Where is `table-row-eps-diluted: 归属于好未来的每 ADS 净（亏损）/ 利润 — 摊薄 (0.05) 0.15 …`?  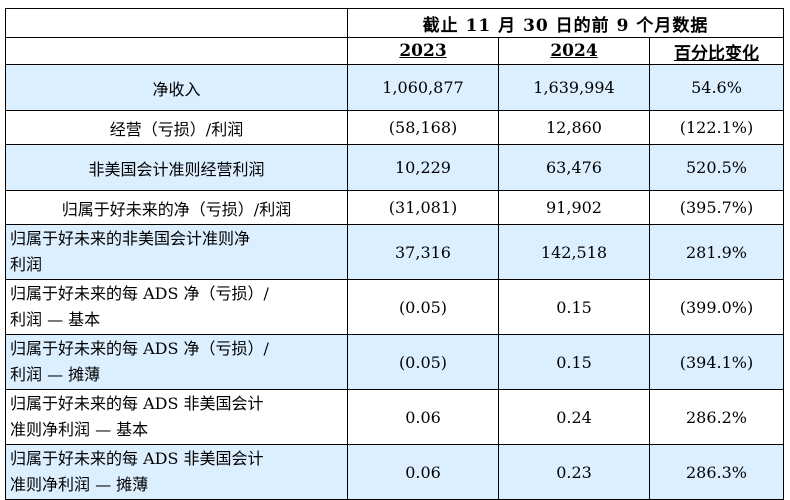 table-row-eps-diluted: 归属于好未来的每 ADS 净（亏损）/ 利润 — 摊薄 (0.05) 0.15 … is located at coordinates (394, 362).